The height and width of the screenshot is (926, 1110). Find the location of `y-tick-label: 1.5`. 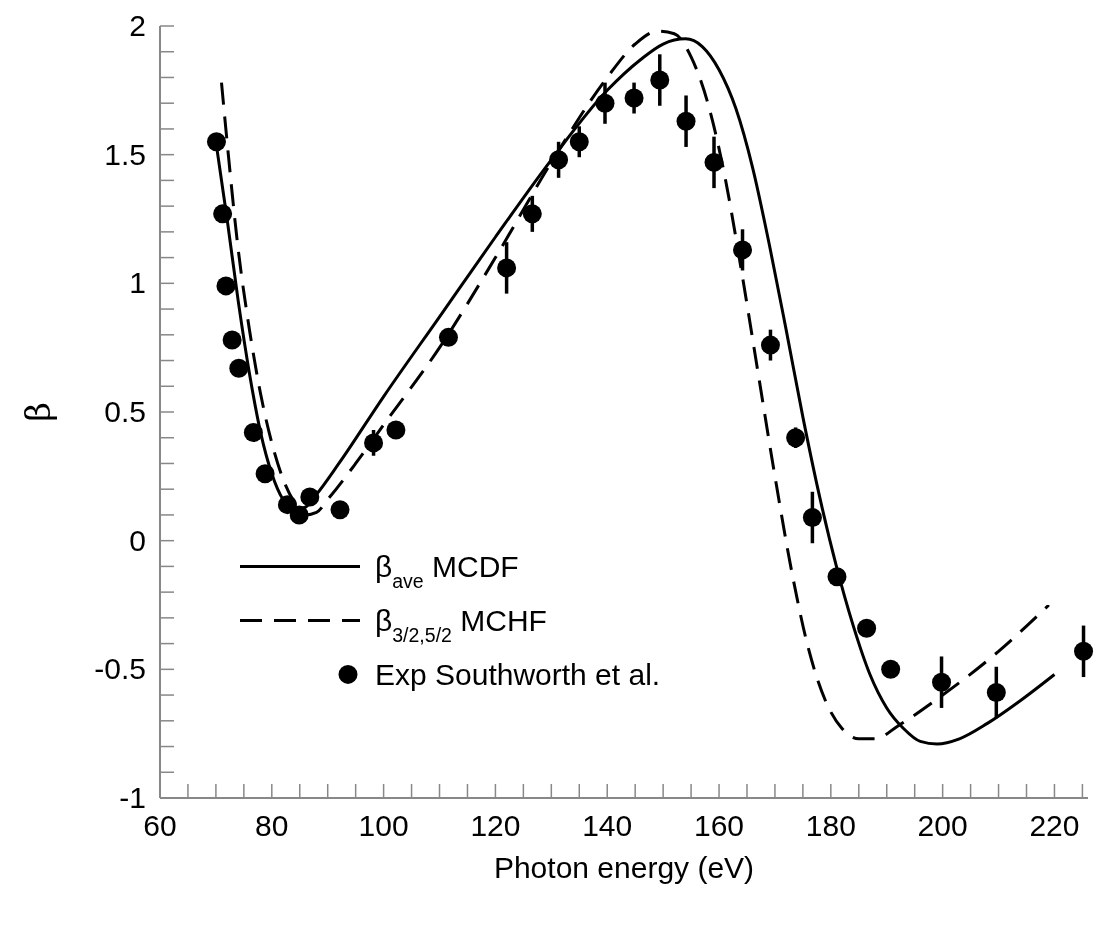

y-tick-label: 1.5 is located at coordinates (125, 154).